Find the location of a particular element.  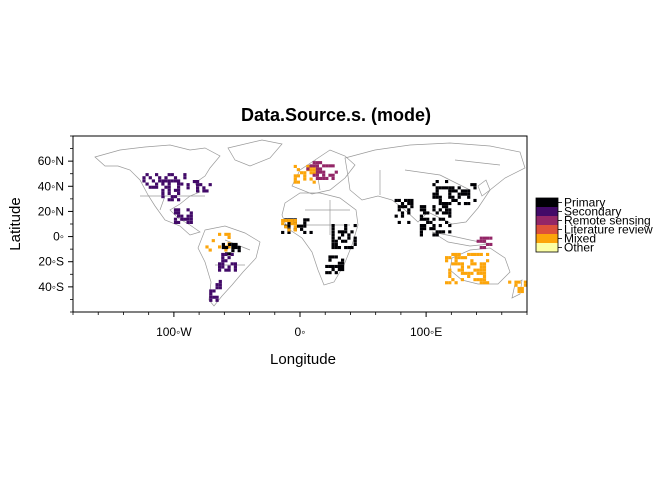

x-tick-label: 100◦W is located at coordinates (174, 332).